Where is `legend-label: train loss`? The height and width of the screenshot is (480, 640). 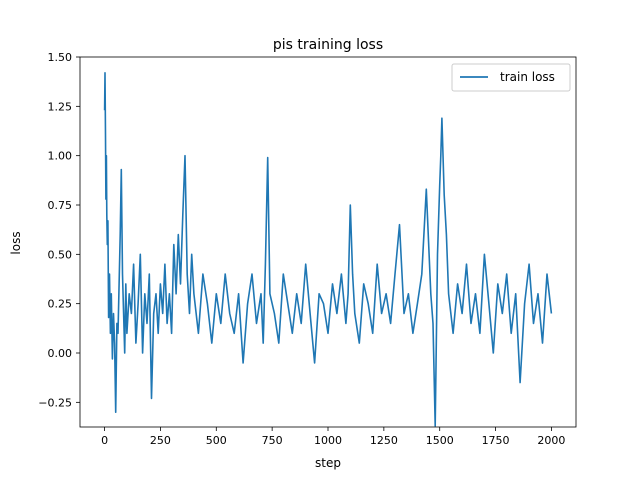
legend-label: train loss is located at coordinates (527, 77).